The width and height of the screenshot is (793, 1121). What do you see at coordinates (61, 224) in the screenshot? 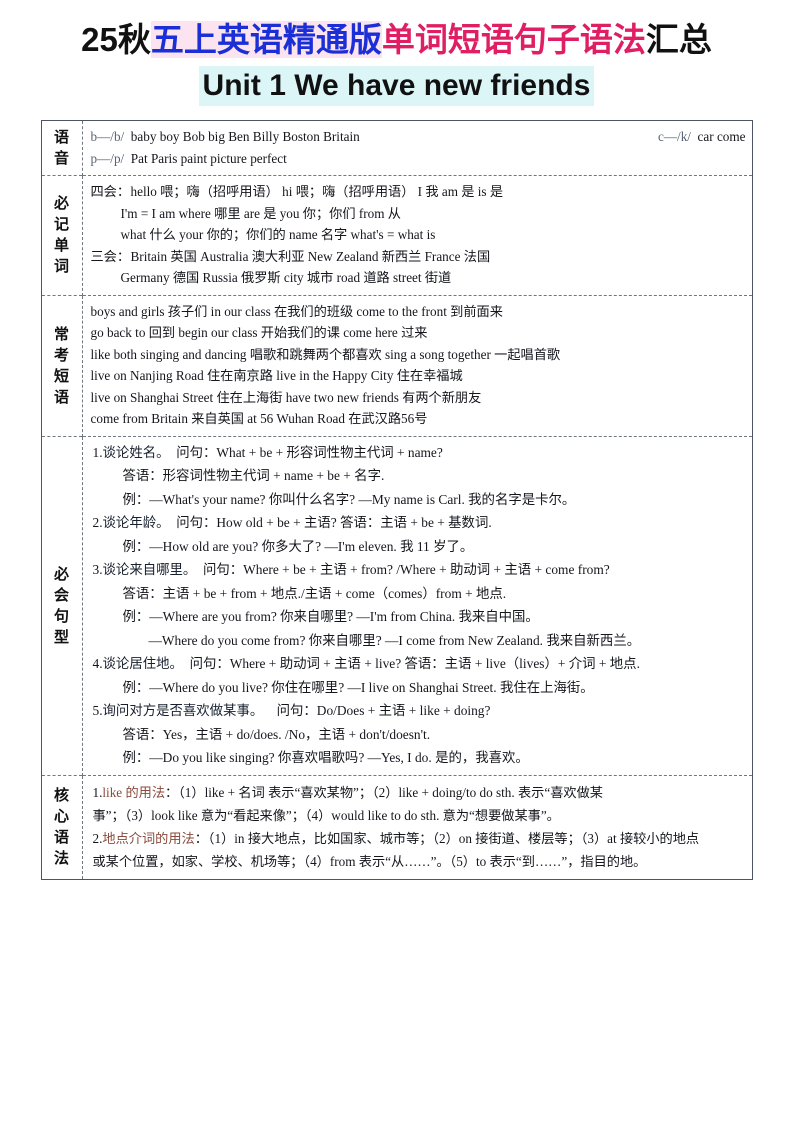
I see `row-label-words-char-1: 记` at bounding box center [61, 224].